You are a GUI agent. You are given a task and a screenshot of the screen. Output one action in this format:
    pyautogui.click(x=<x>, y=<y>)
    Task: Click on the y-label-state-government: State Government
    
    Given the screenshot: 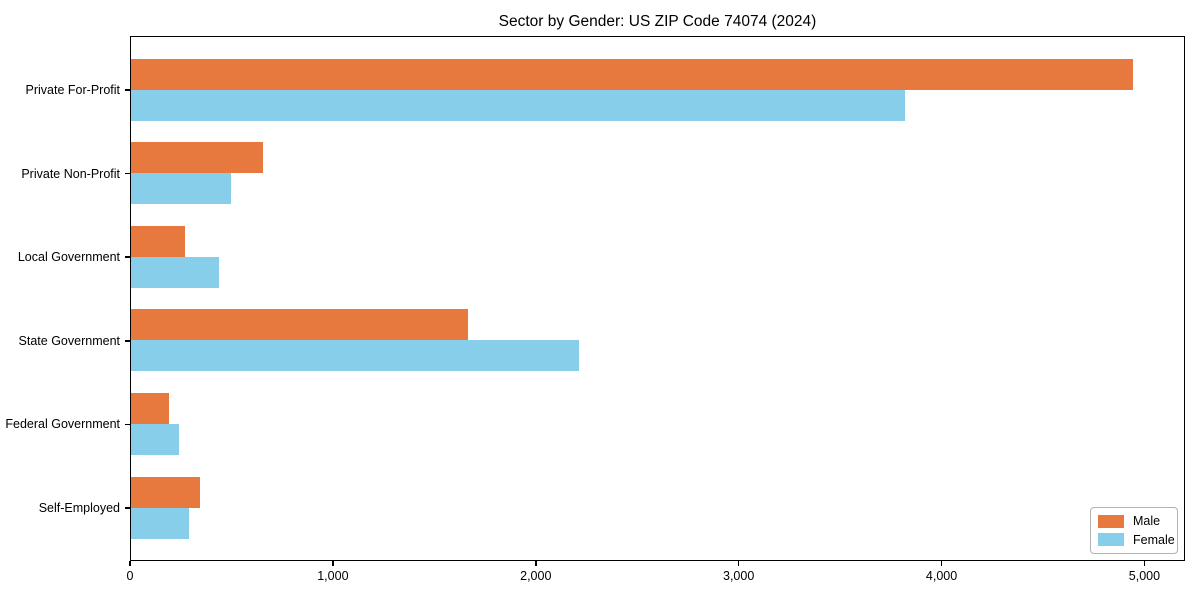 What is the action you would take?
    pyautogui.click(x=69, y=340)
    